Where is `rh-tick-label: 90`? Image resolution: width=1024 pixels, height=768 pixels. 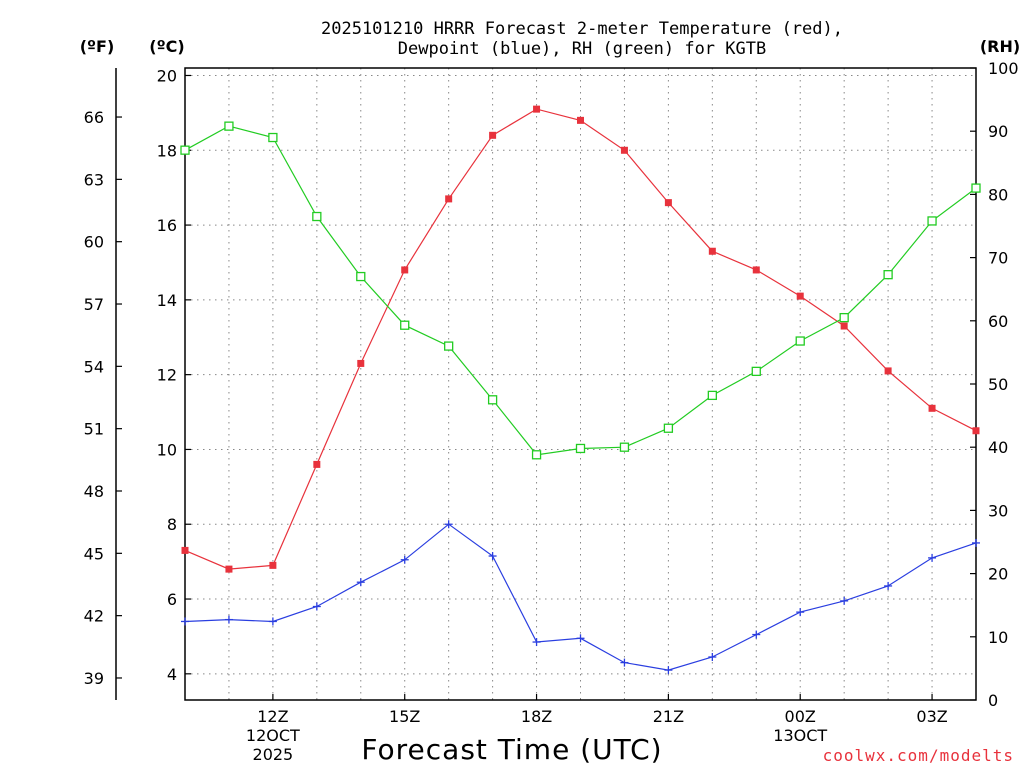 rh-tick-label: 90 is located at coordinates (998, 131).